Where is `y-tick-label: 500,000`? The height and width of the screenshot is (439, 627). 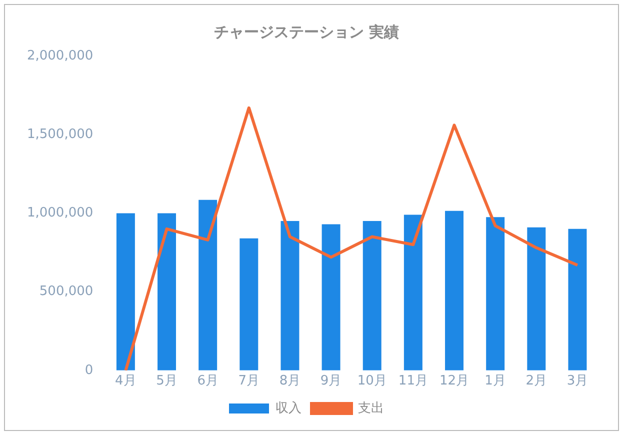
y-tick-label: 500,000 is located at coordinates (66, 292).